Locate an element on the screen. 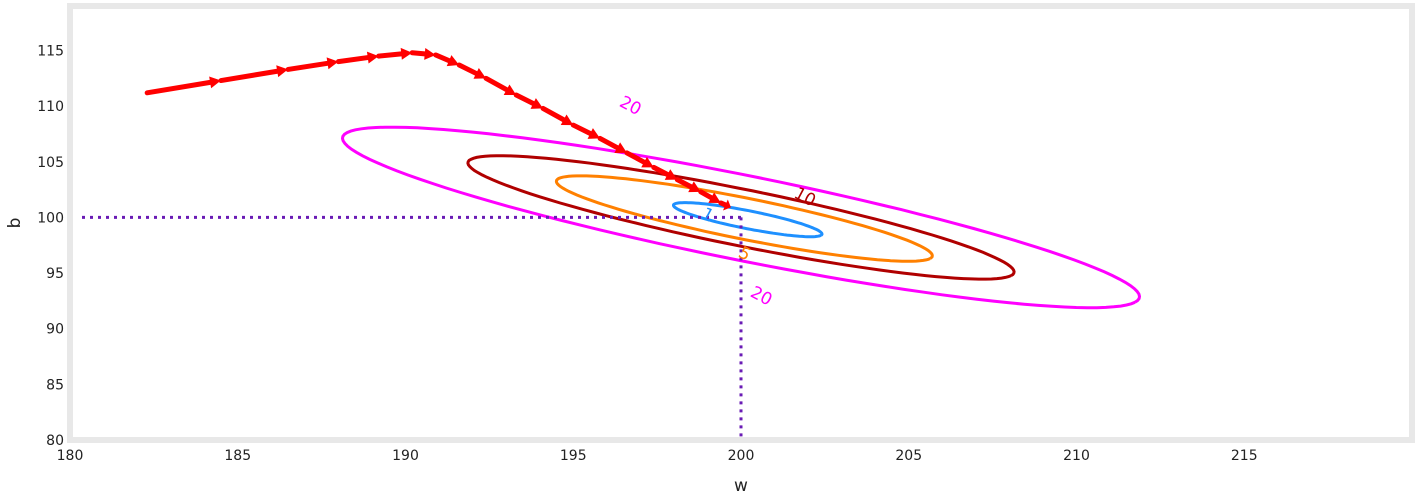 The height and width of the screenshot is (494, 1420). y-tick-label-110: 110 is located at coordinates (50, 107).